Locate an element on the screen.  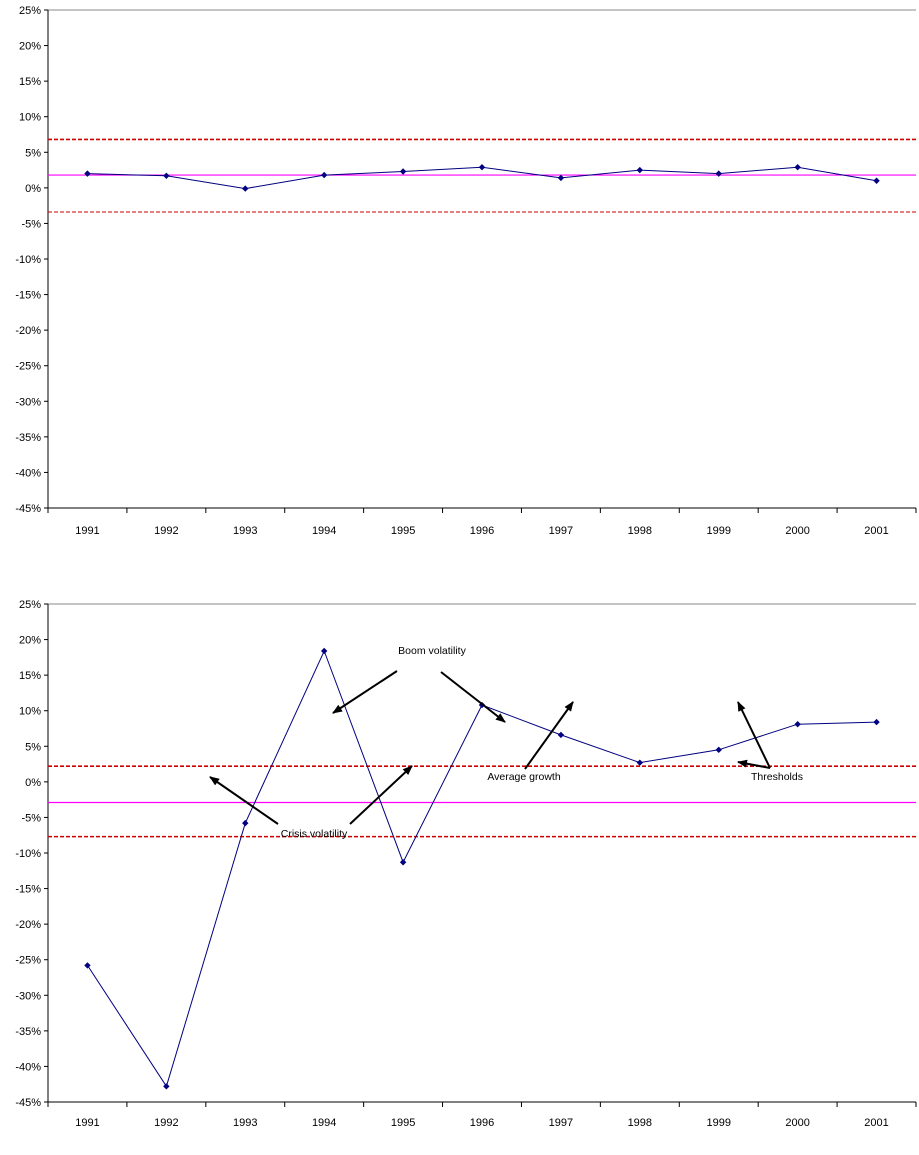
annotation-label: Average growth is located at coordinates (524, 777).